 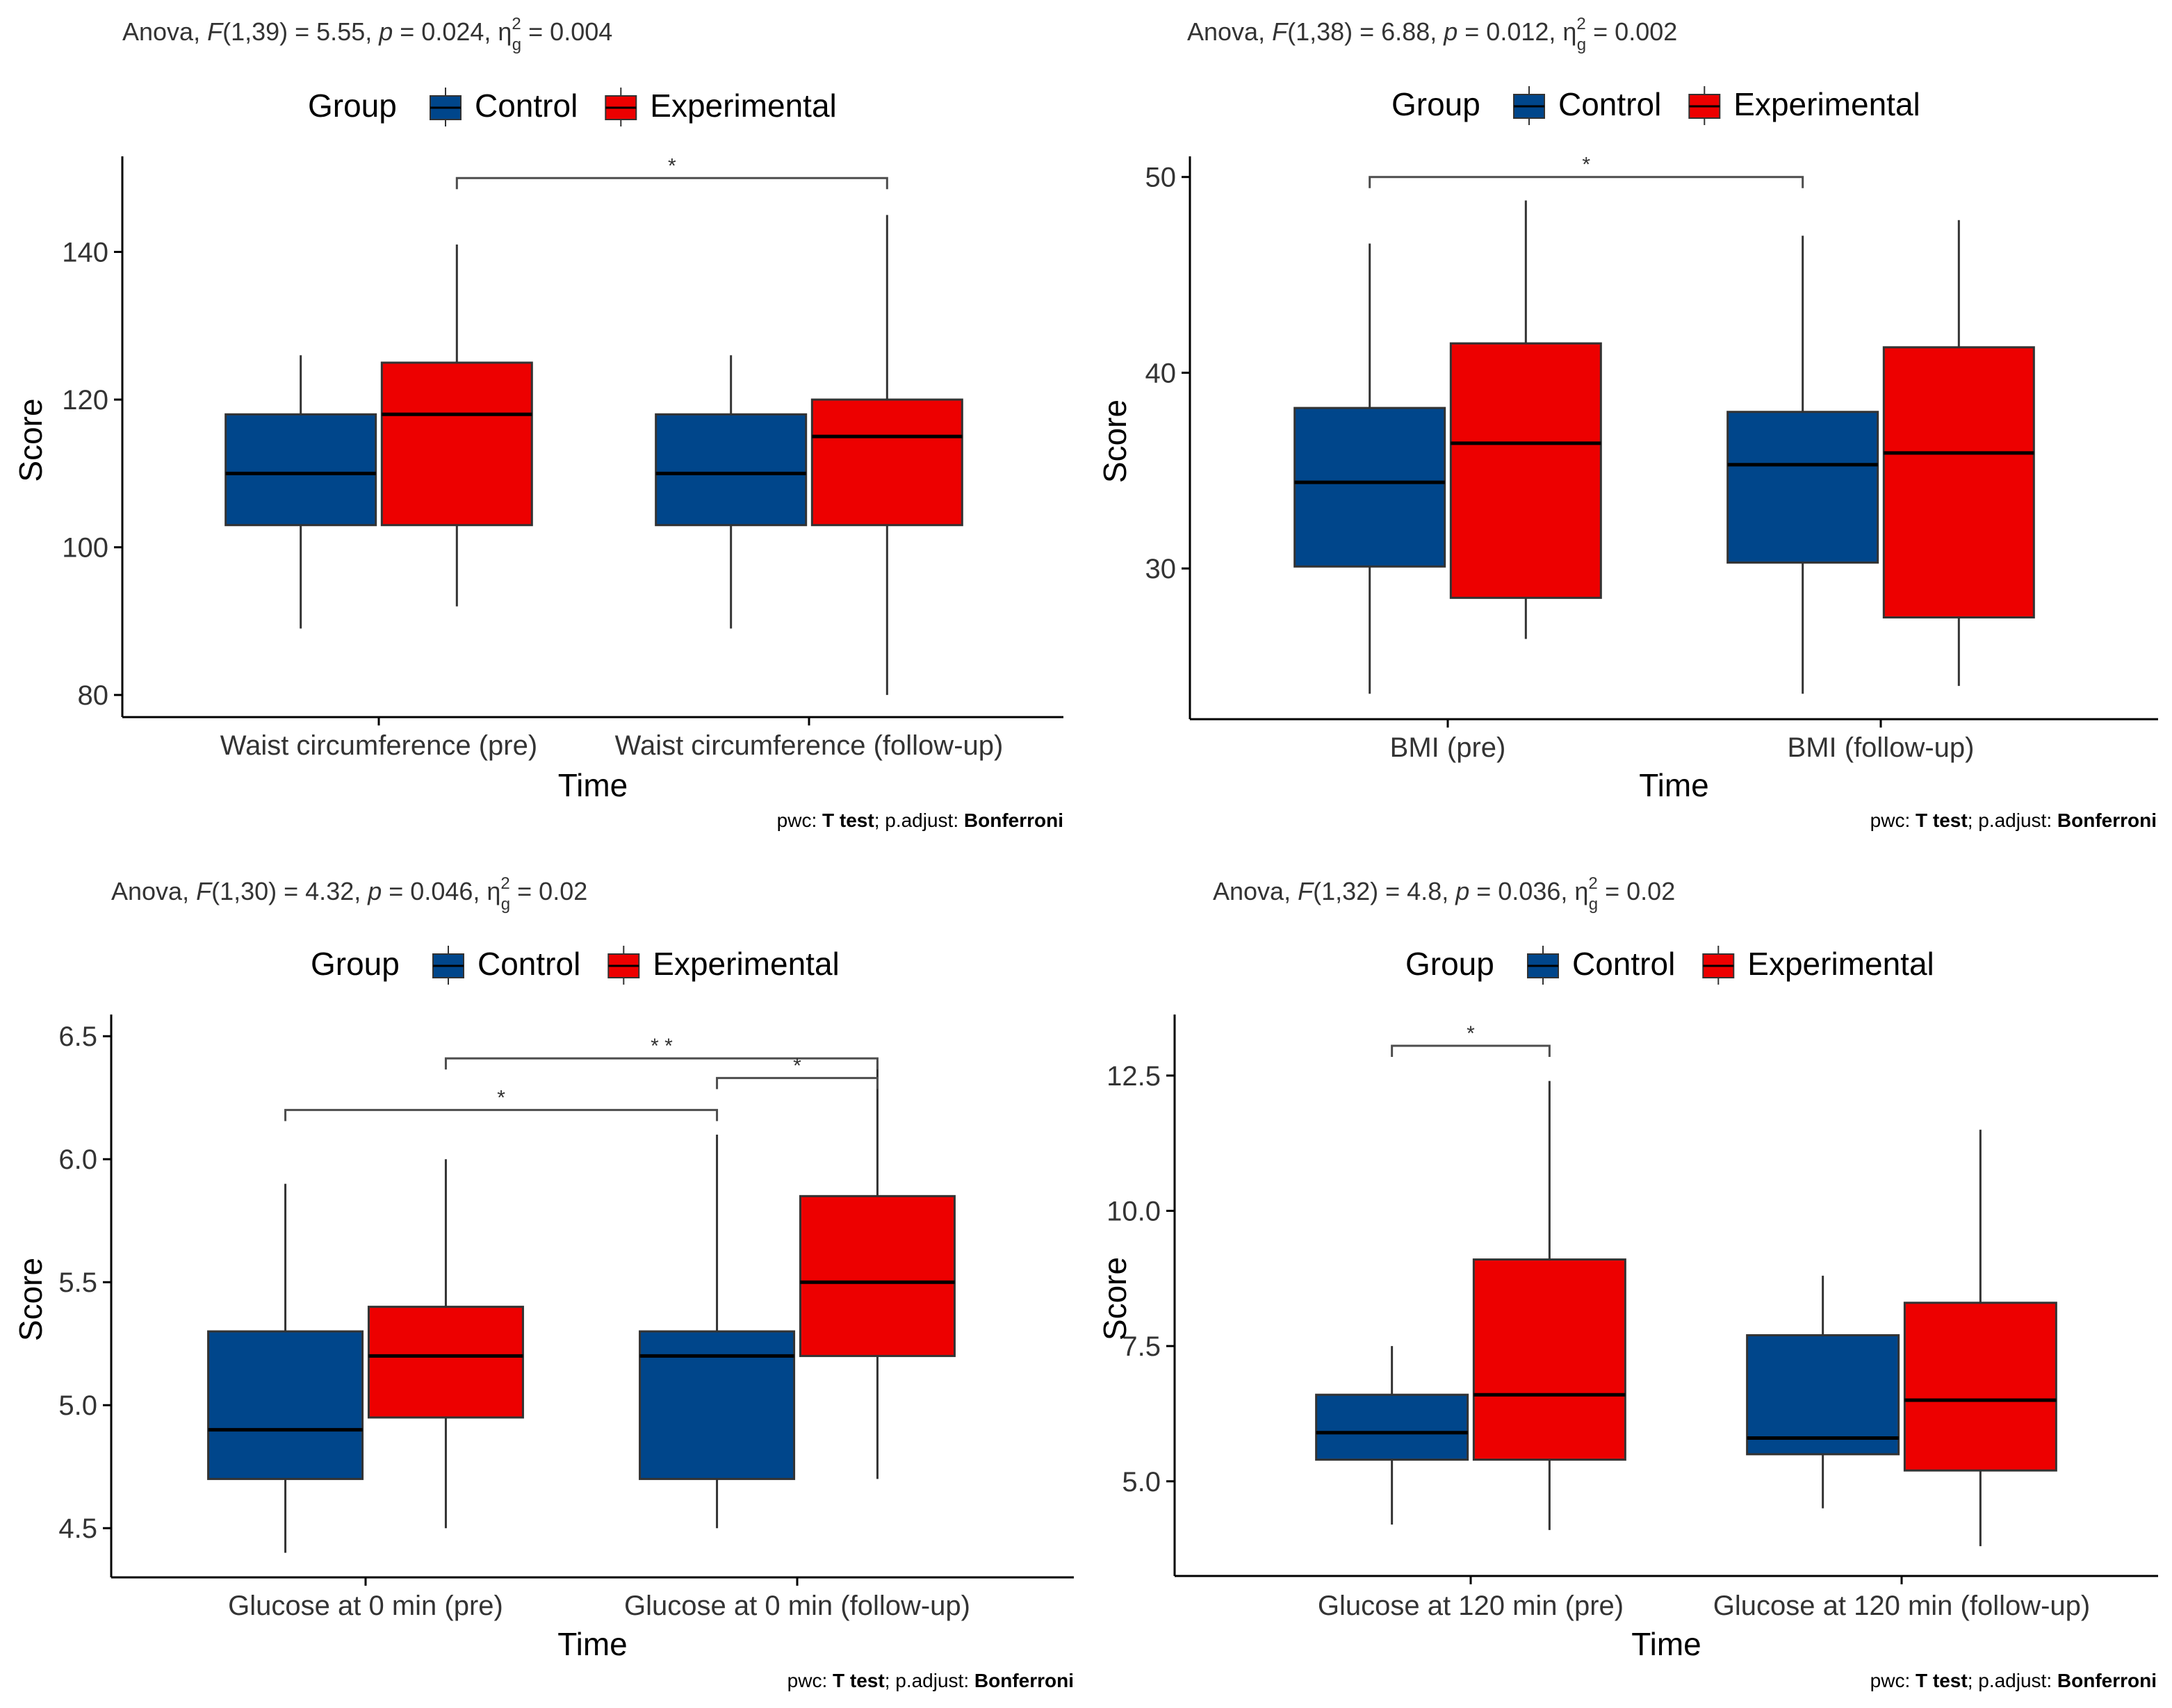 I want to click on x-tick-label: Glucose at 120 min (follow-up), so click(x=1901, y=1606).